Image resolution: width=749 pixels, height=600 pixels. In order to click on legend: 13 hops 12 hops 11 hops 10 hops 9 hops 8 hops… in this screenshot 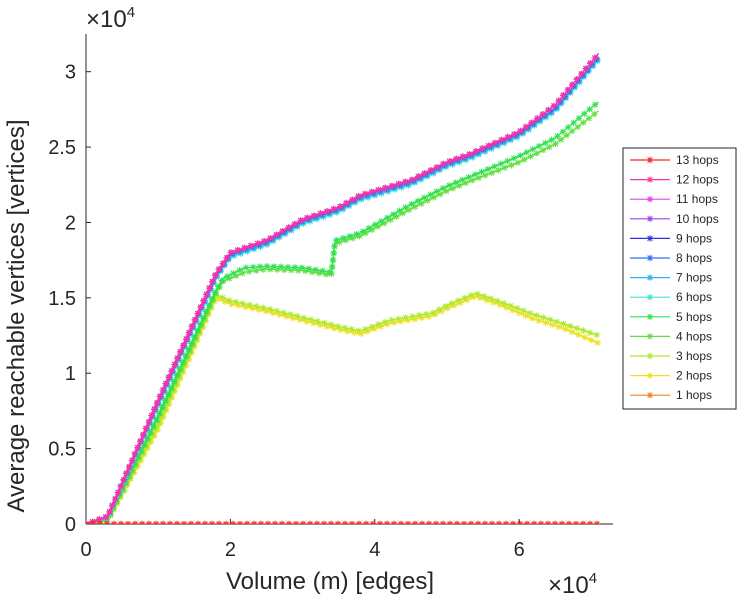, I will do `click(679, 278)`.